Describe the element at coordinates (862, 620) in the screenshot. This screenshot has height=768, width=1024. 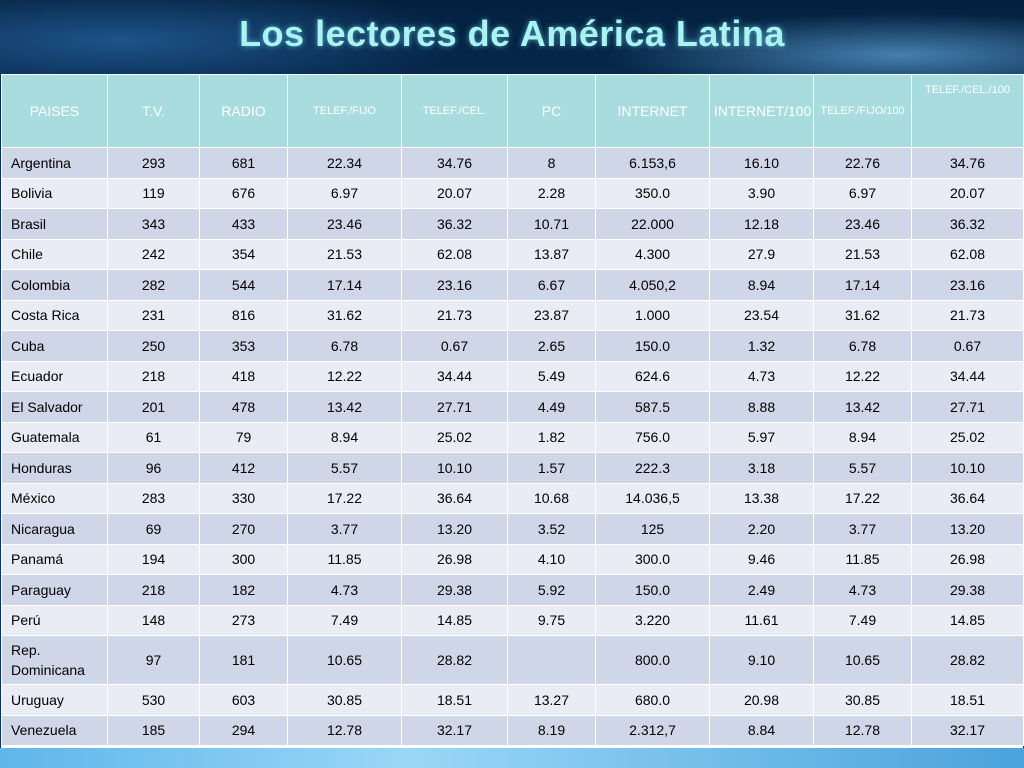
I see `telef-fijo-100-cell: 7.49` at that location.